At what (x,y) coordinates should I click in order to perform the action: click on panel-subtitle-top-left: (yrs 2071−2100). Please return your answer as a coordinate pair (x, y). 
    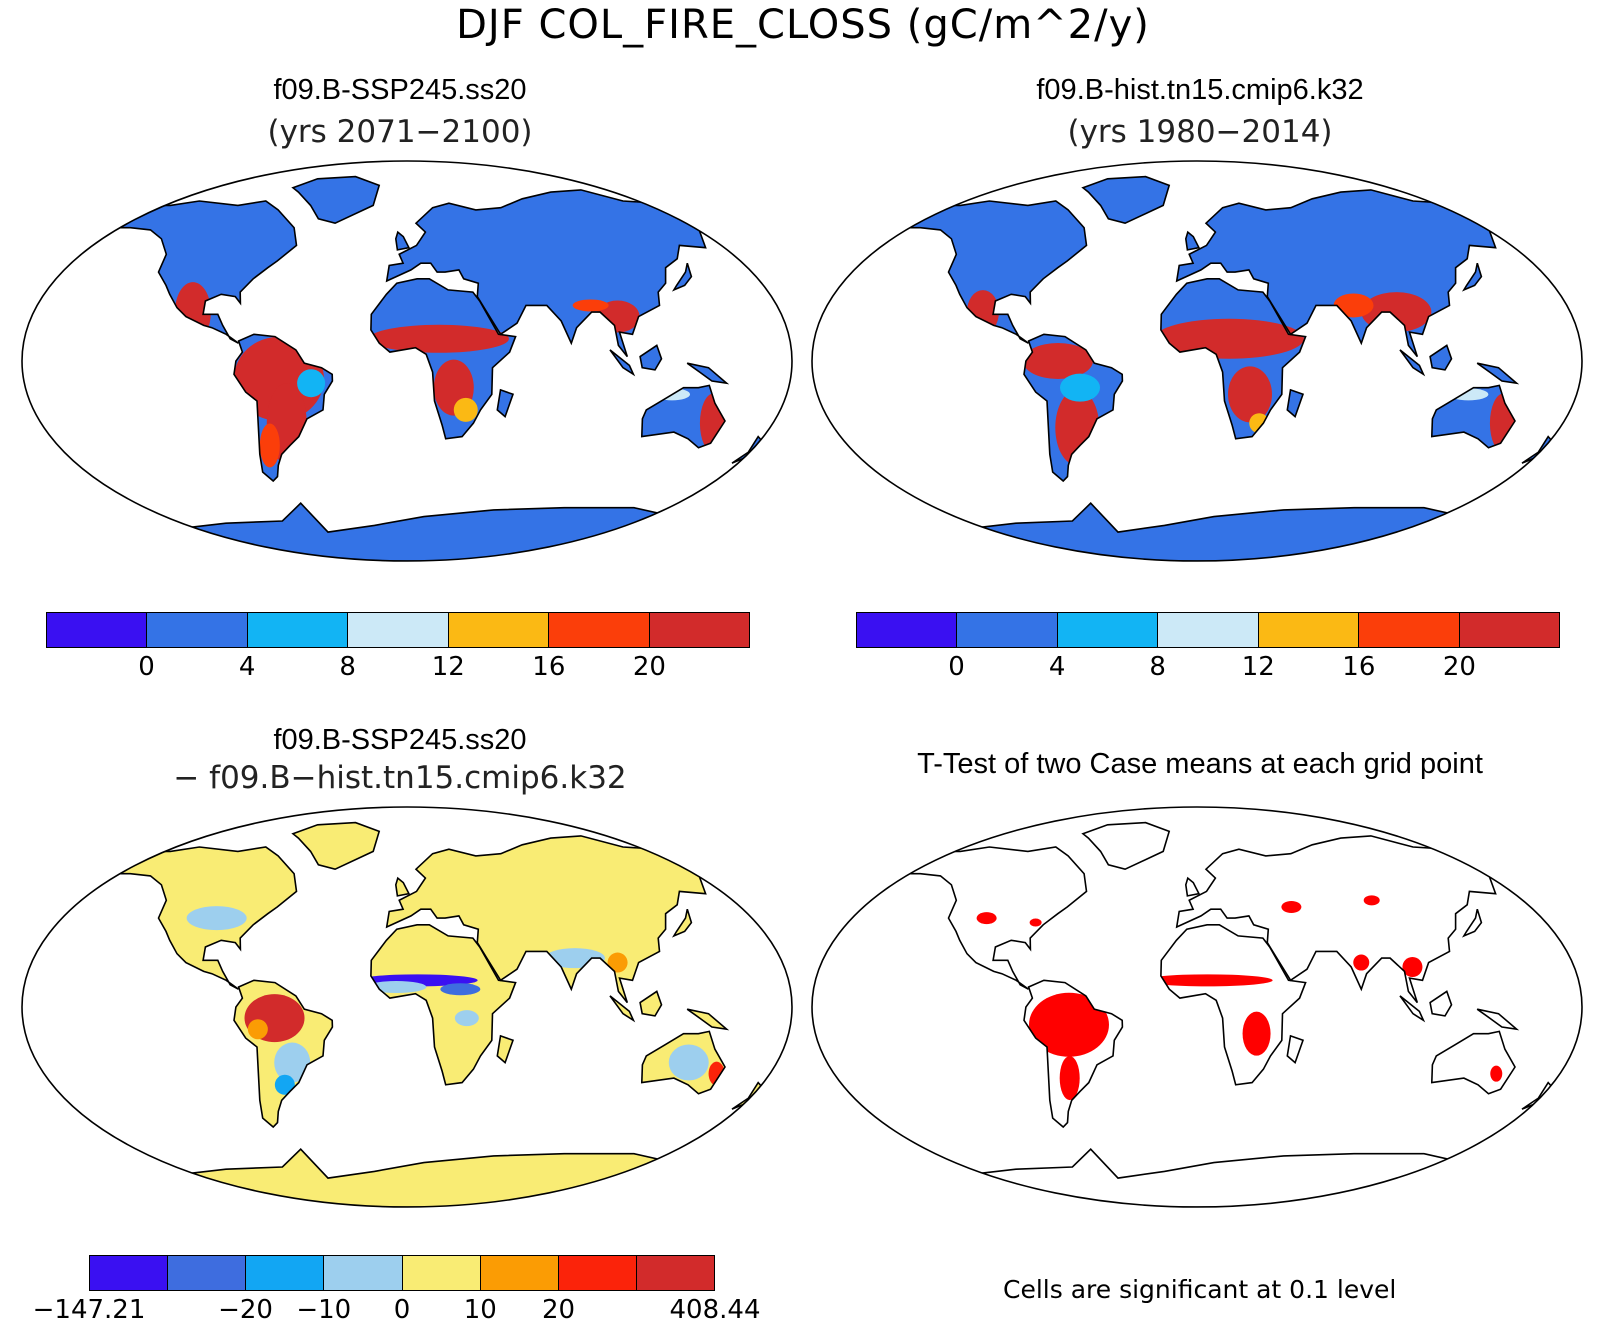
    Looking at the image, I should click on (400, 132).